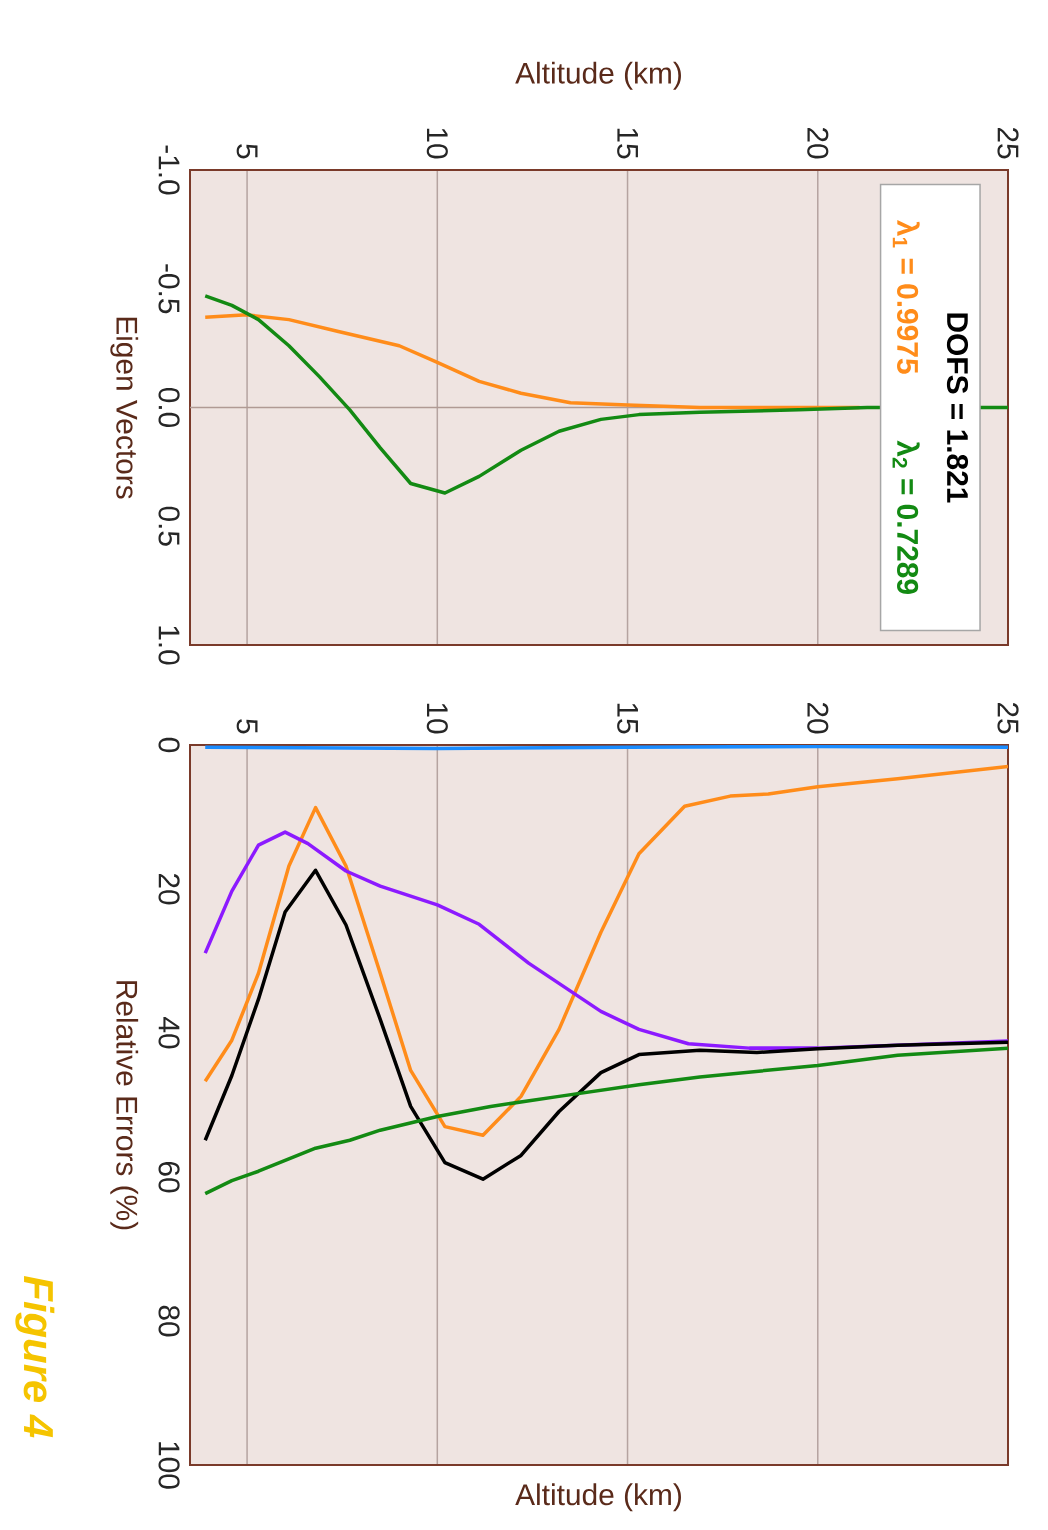 This screenshot has width=1048, height=1530. I want to click on annotation: DOFS = 1.821, so click(957, 408).